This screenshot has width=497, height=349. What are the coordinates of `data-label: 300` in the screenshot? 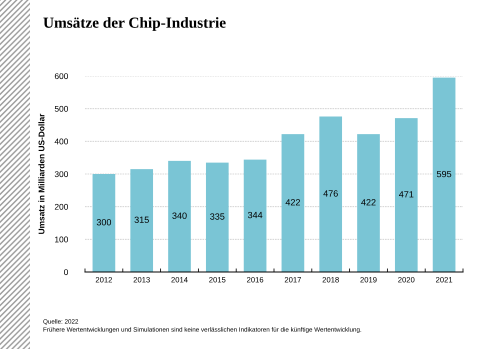 It's located at (104, 222).